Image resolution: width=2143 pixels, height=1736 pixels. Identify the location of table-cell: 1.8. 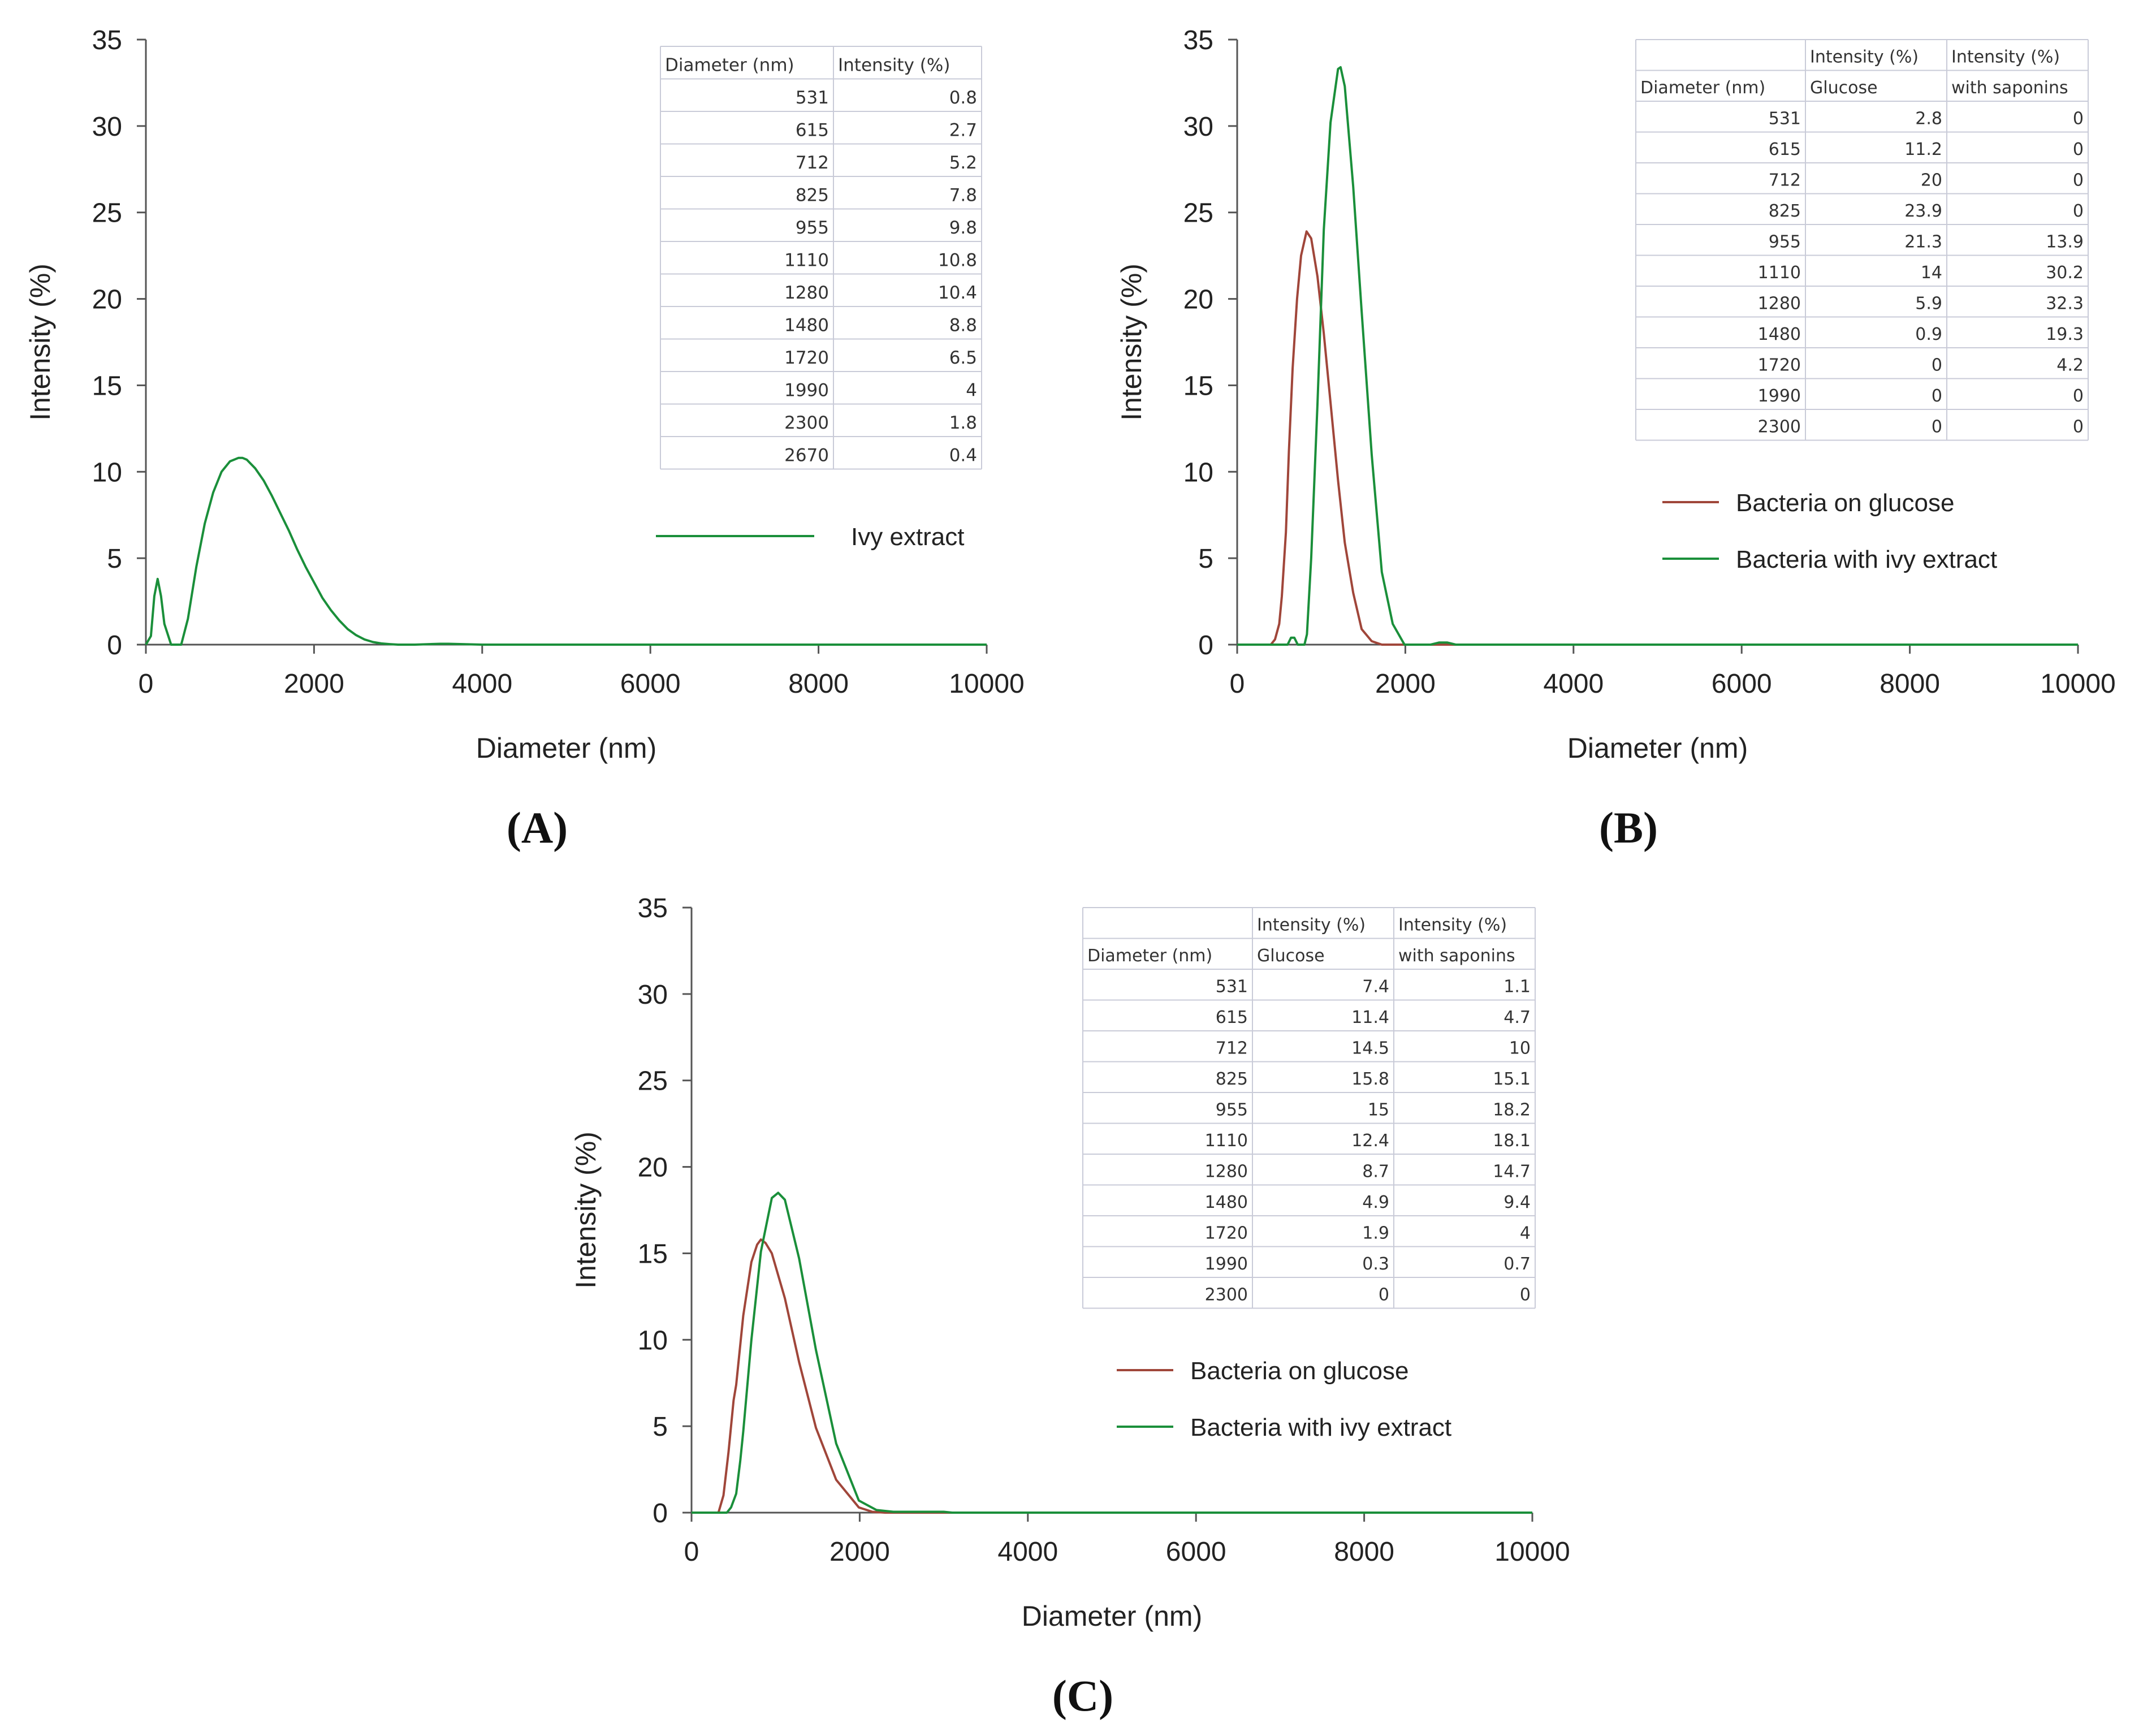
(963, 423).